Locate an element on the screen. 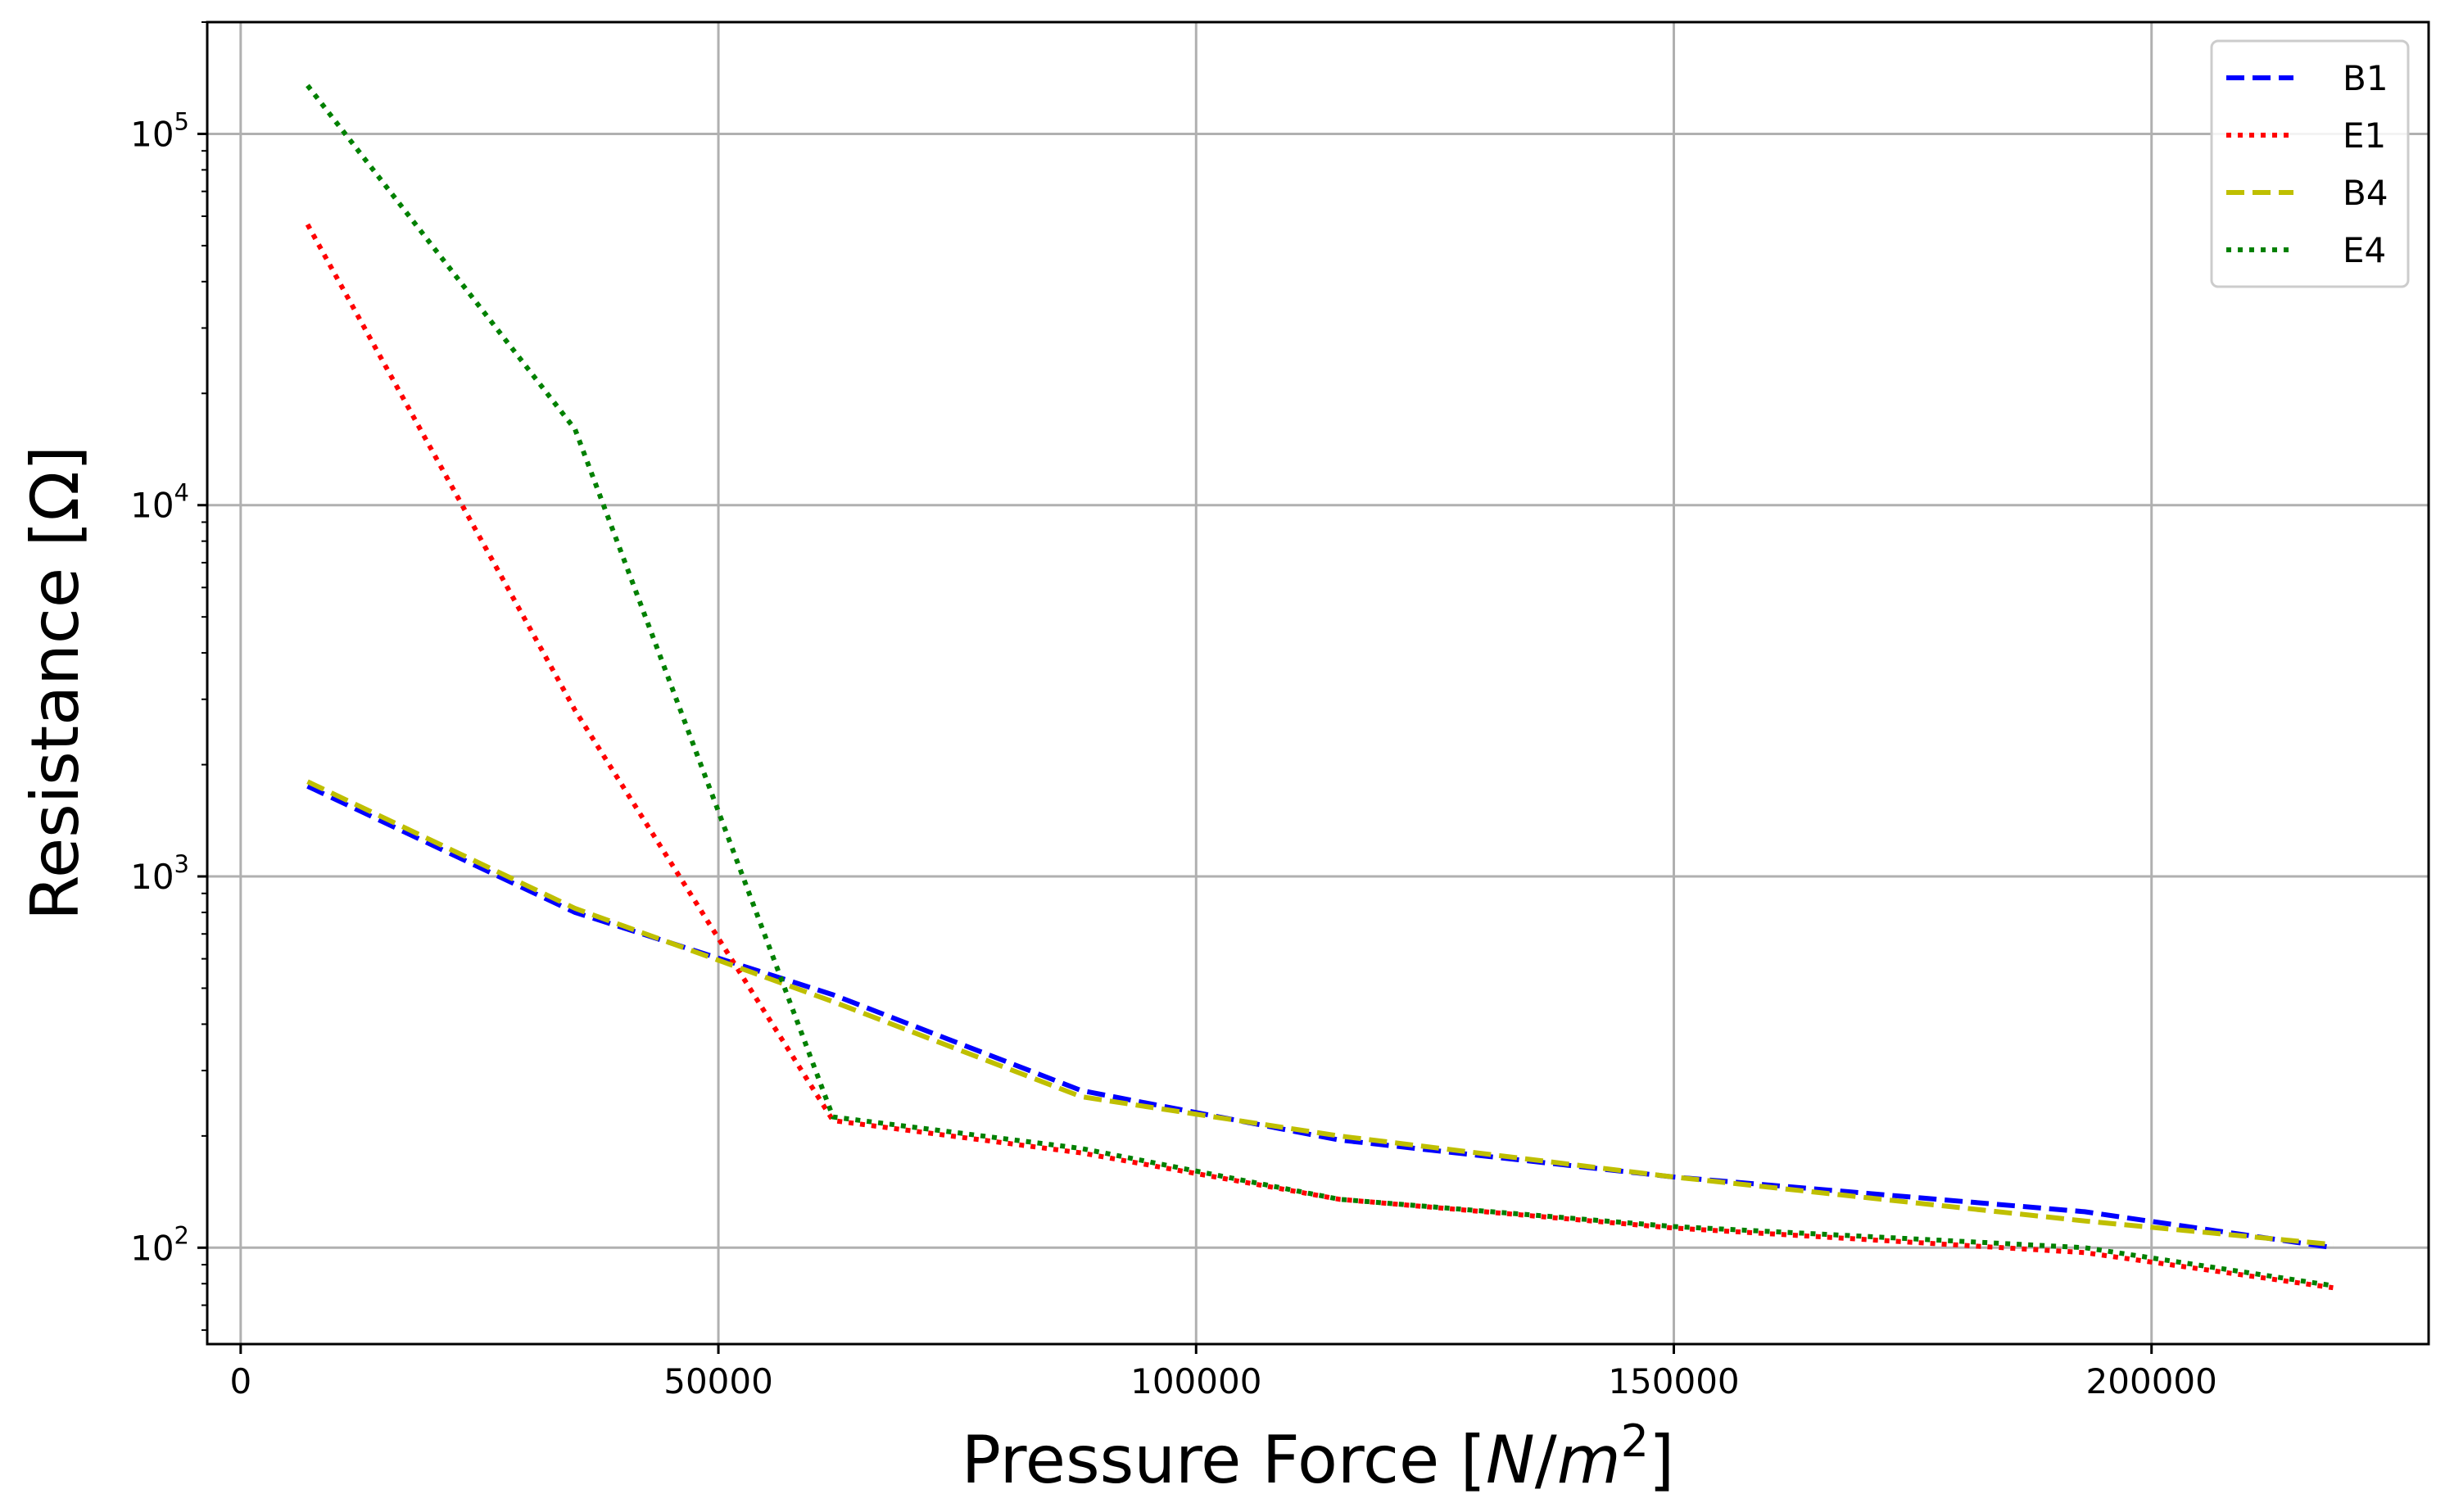 This screenshot has height=1512, width=2445. y-tick-label: 10³ is located at coordinates (159, 873).